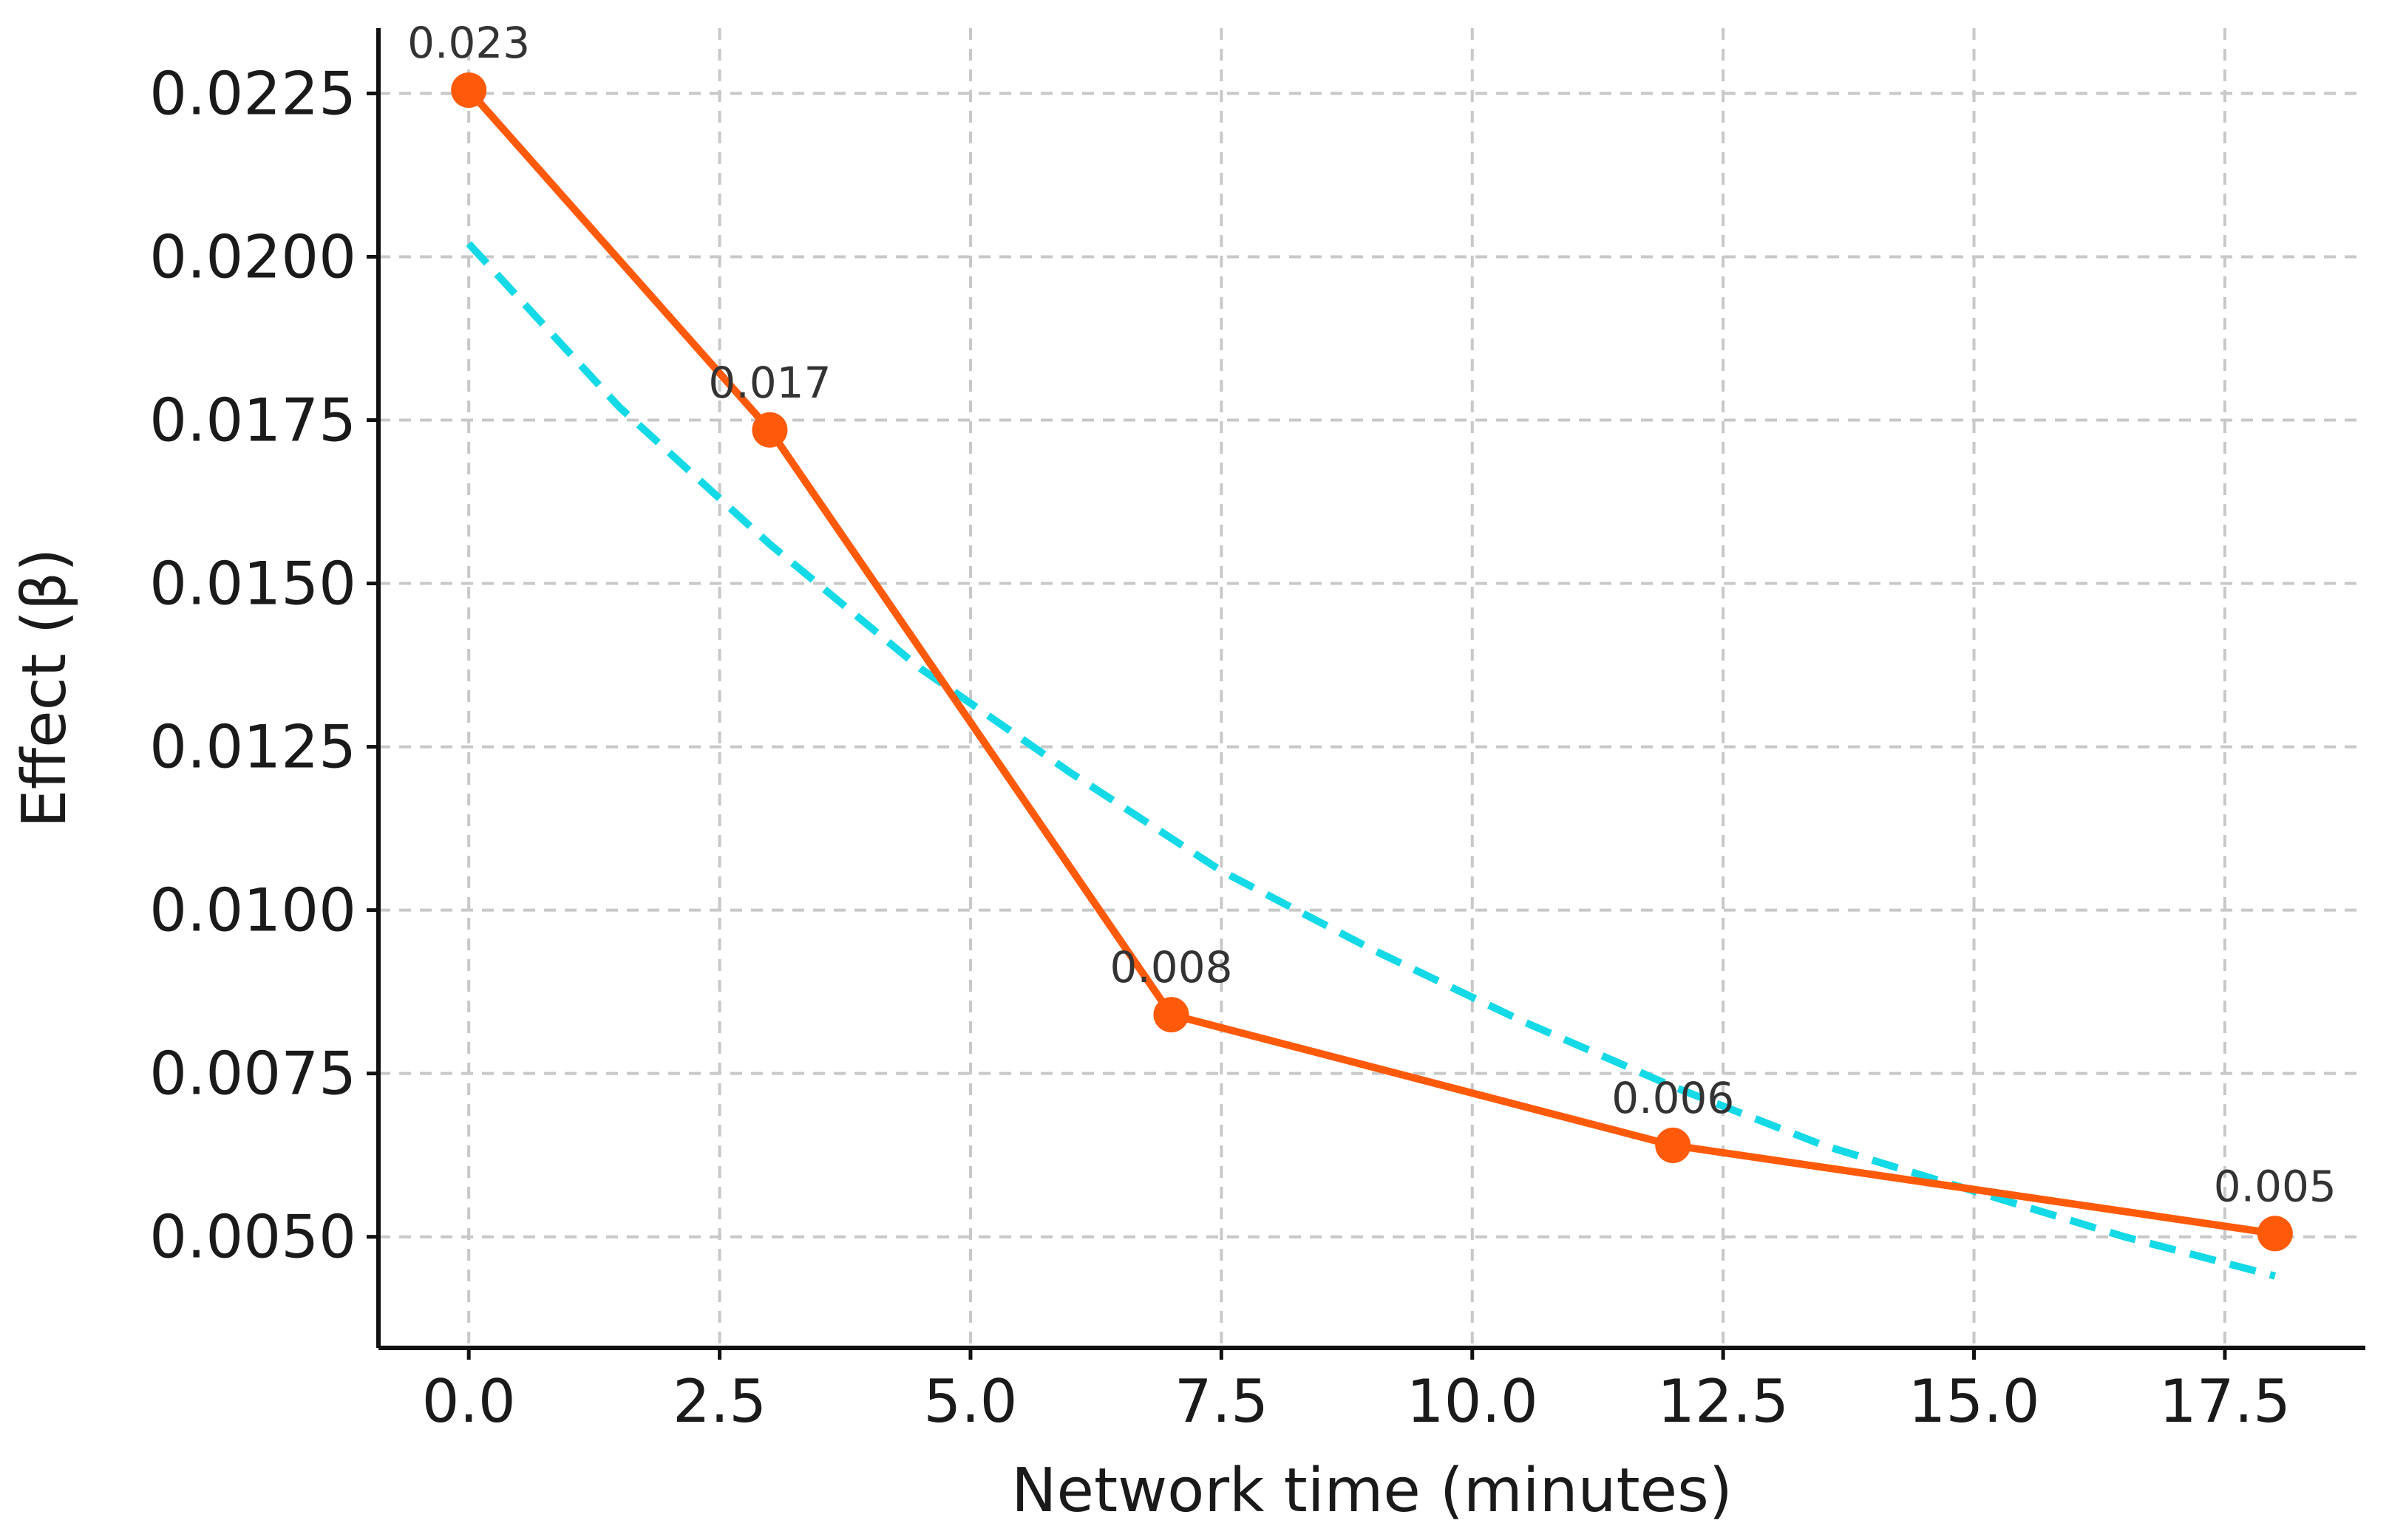  What do you see at coordinates (2275, 1186) in the screenshot?
I see `data-label: 0.005` at bounding box center [2275, 1186].